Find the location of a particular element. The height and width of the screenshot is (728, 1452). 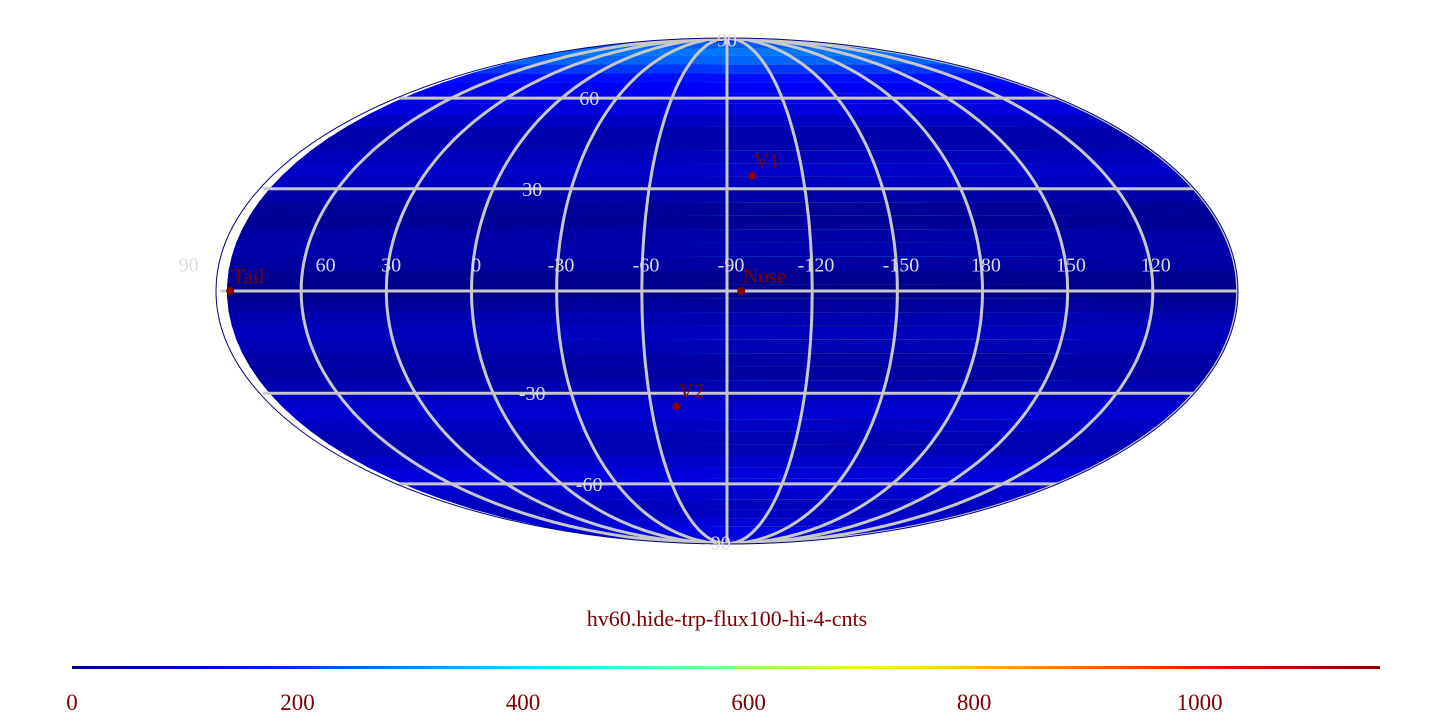

marker-label: Nose is located at coordinates (764, 276).